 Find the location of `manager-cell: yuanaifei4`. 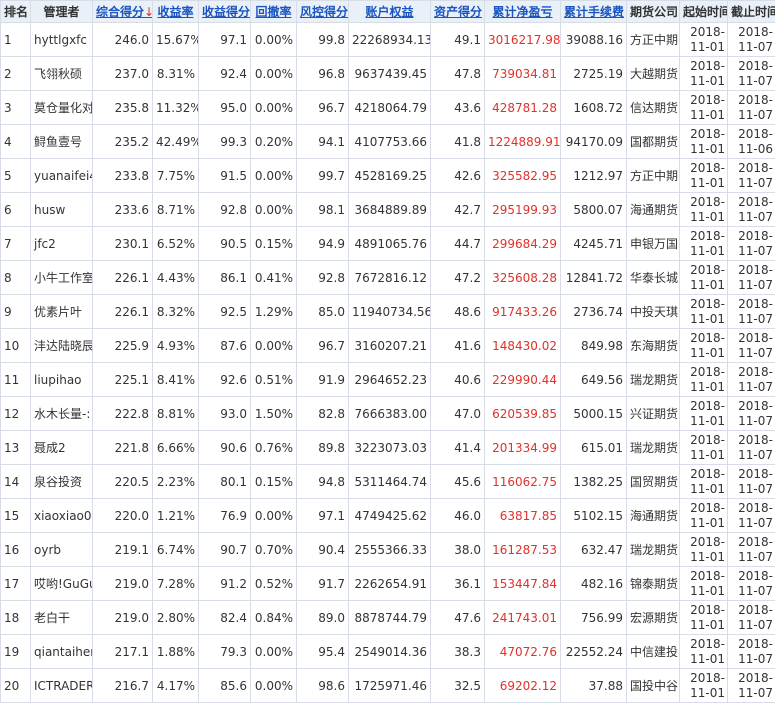

manager-cell: yuanaifei4 is located at coordinates (61, 175).